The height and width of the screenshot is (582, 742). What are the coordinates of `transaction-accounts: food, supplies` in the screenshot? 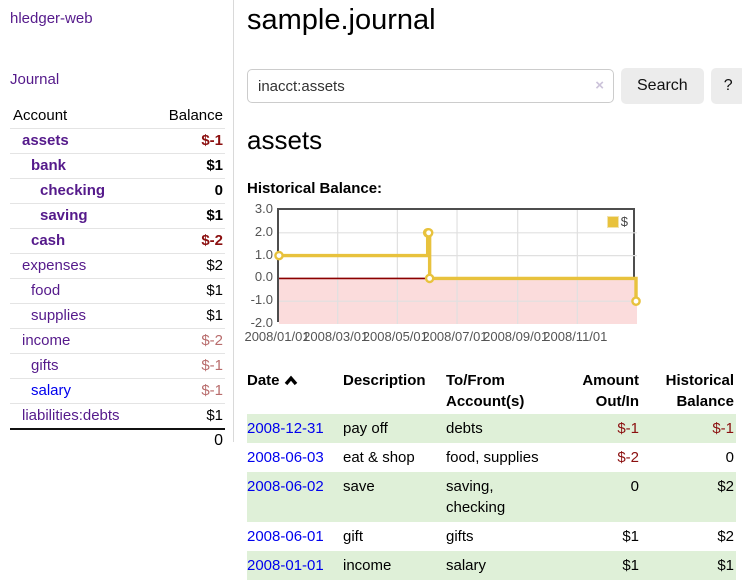 It's located at (492, 457).